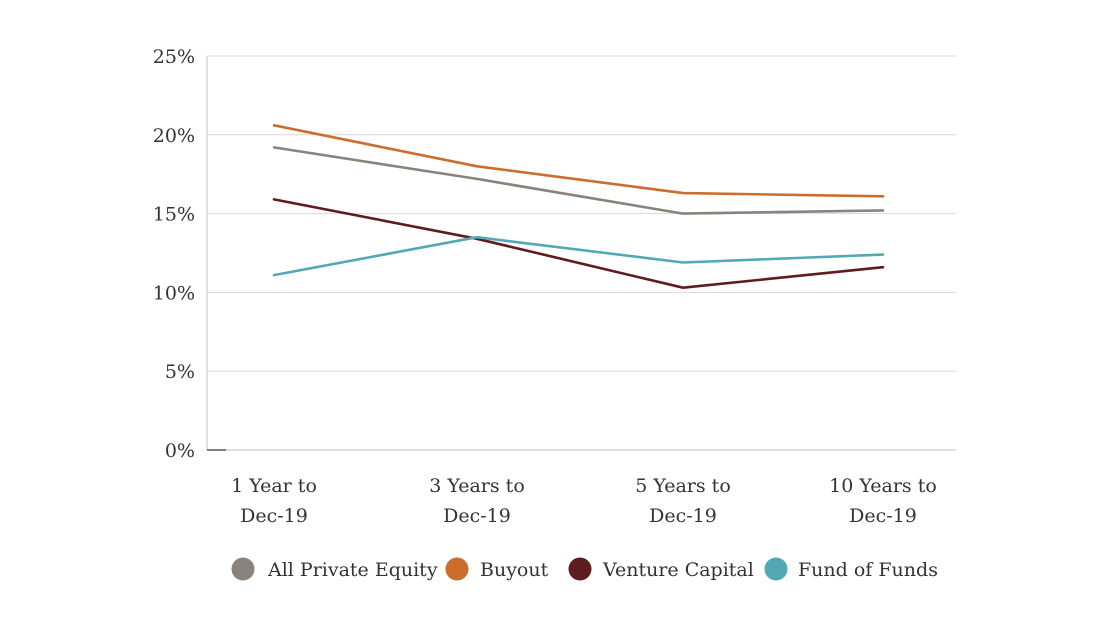 This screenshot has height=625, width=1110. What do you see at coordinates (180, 451) in the screenshot?
I see `y-tick-label: 0%` at bounding box center [180, 451].